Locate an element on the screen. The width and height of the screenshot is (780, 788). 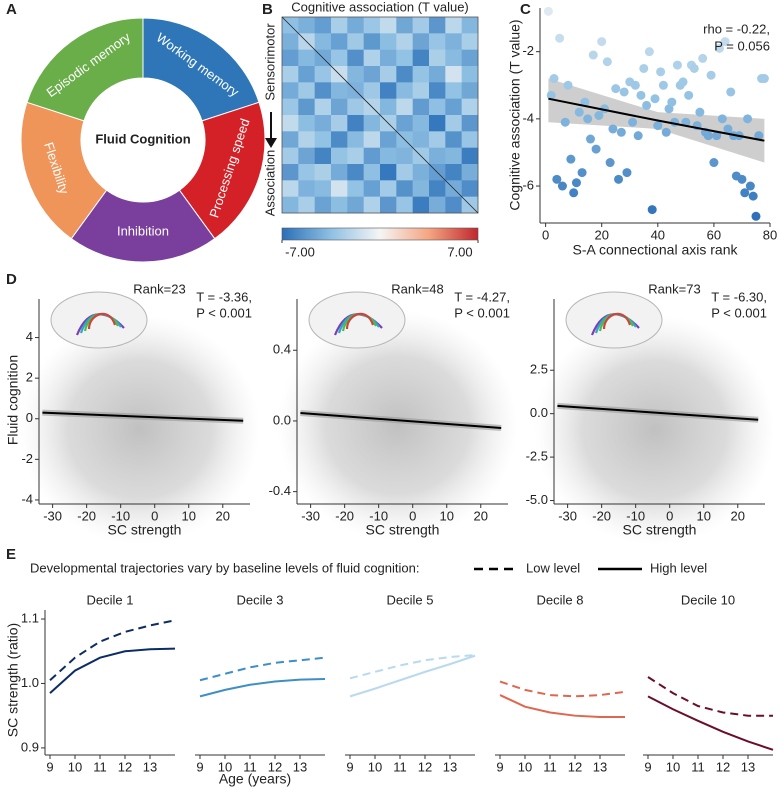
legend-label: Low level is located at coordinates (553, 567).